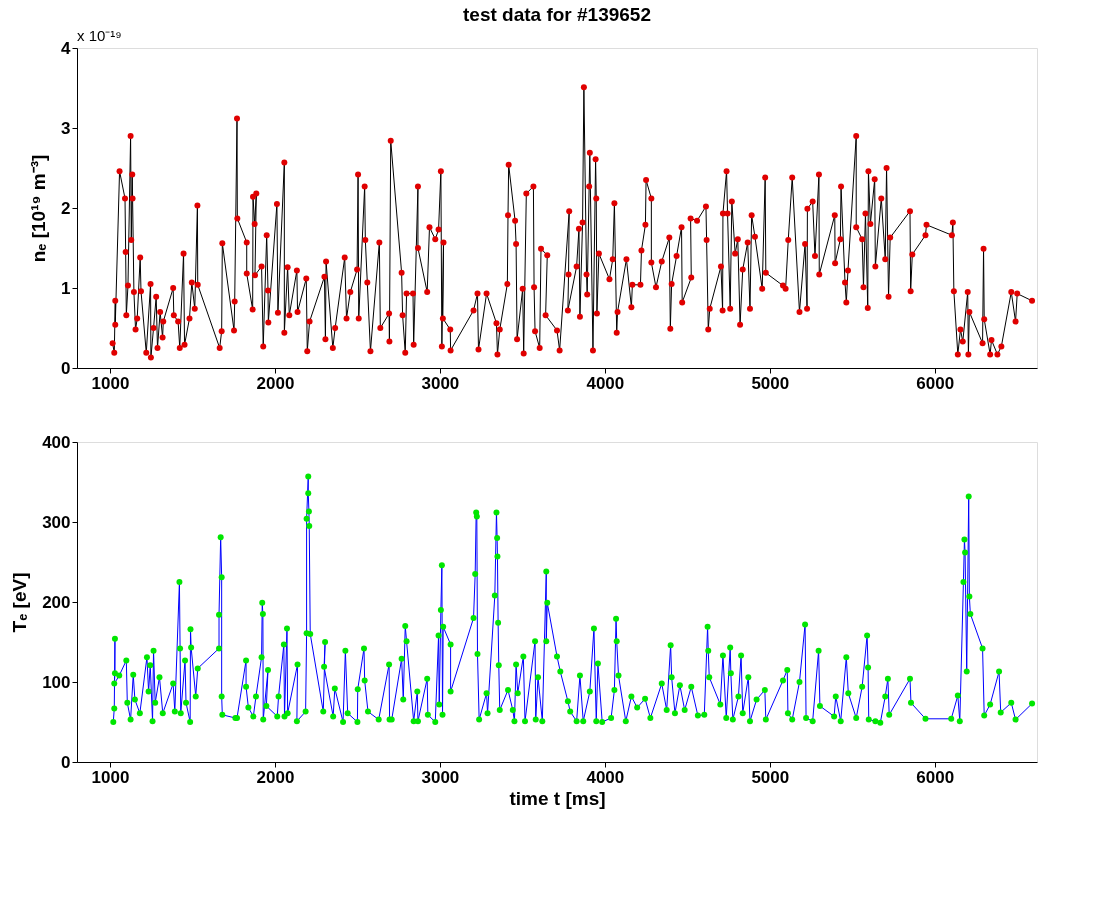  Describe the element at coordinates (56, 602) in the screenshot. I see `y-tick-label: 200` at that location.